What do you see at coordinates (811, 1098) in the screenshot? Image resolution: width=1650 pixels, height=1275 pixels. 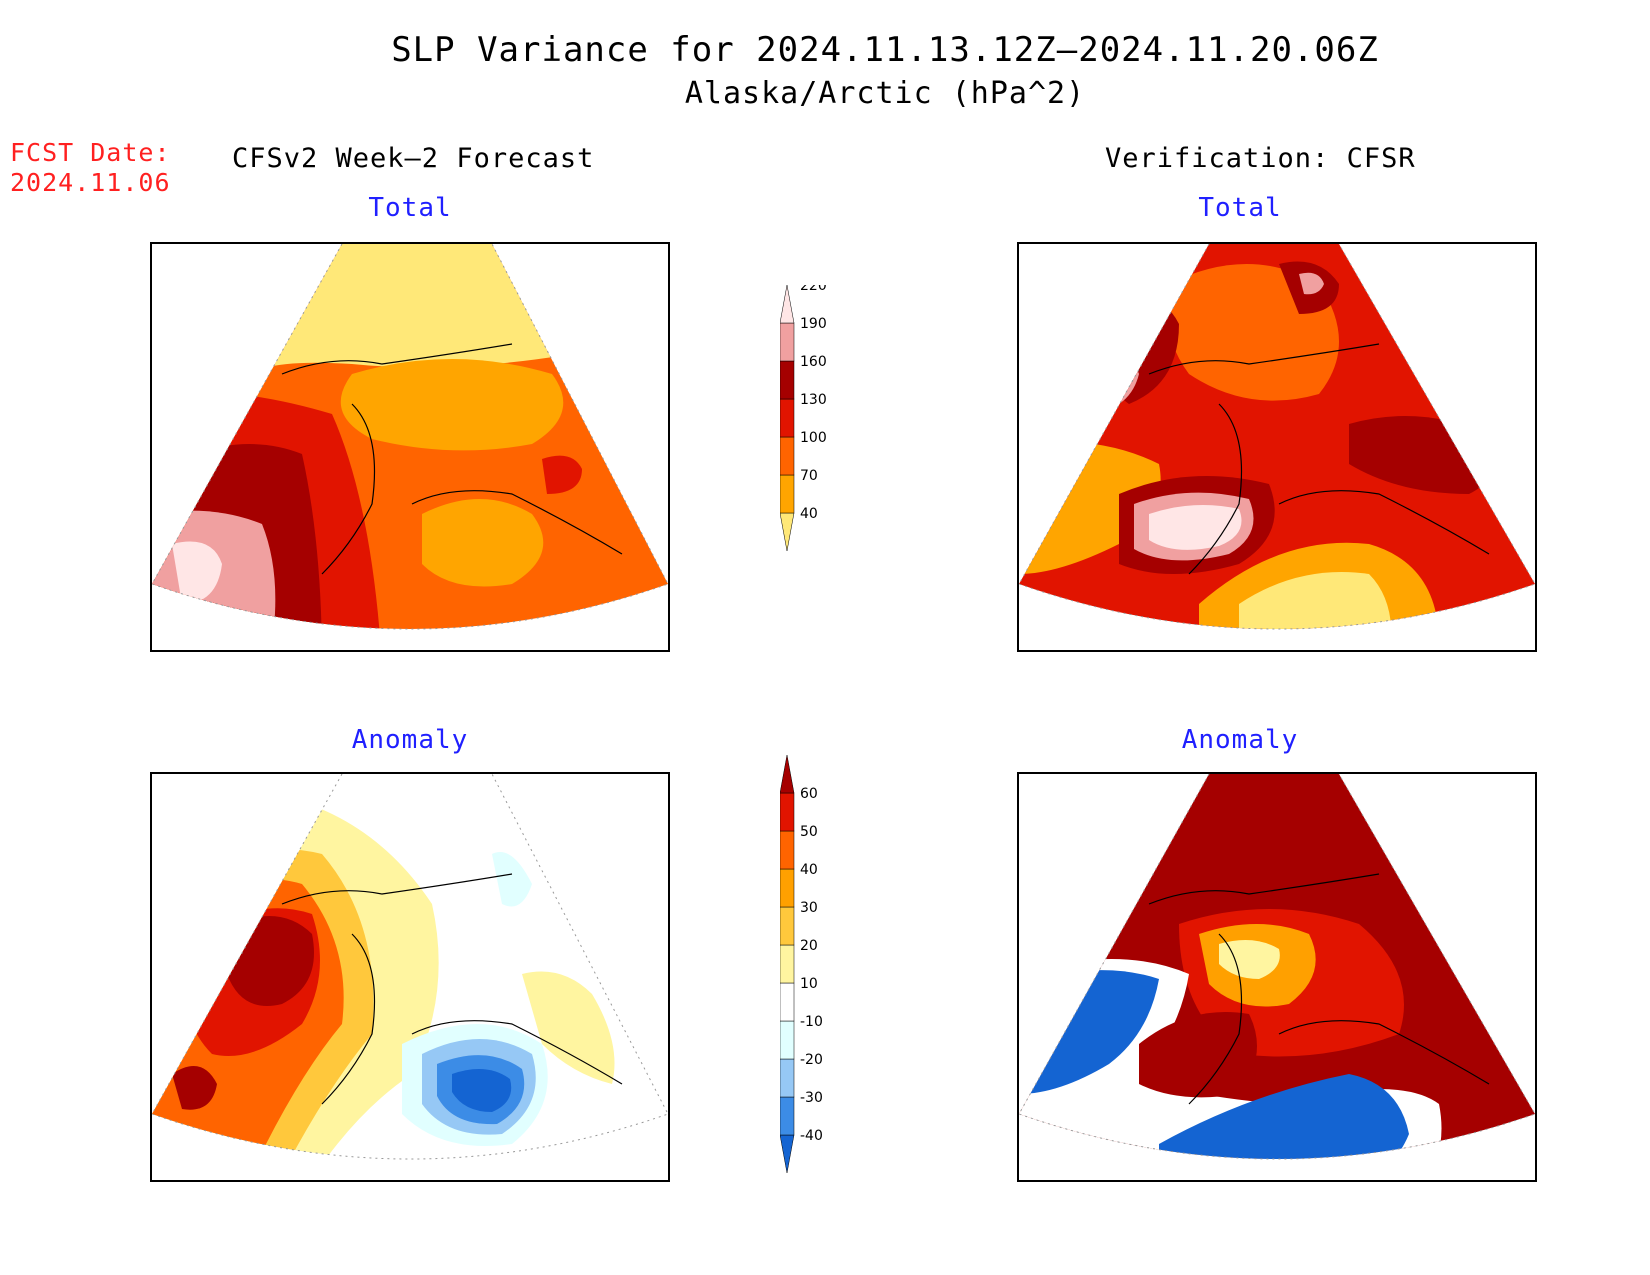 I see `colorbar-anomaly-tick-label: -30` at bounding box center [811, 1098].